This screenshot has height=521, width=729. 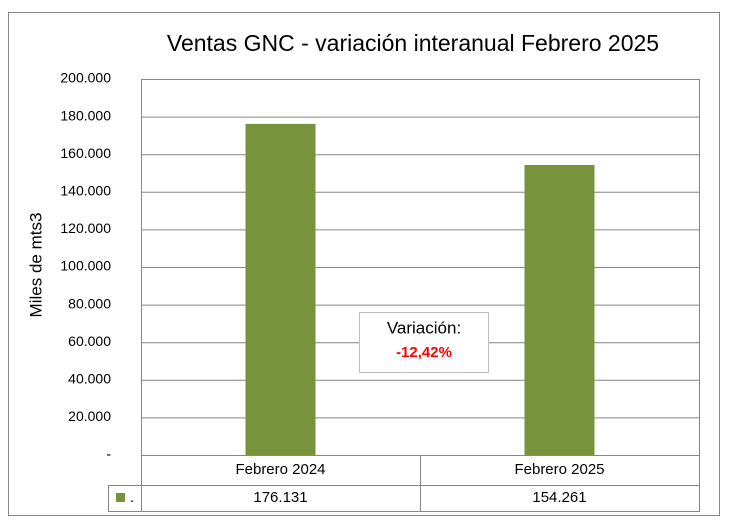 What do you see at coordinates (85, 153) in the screenshot?
I see `y-tick-label: 160.000` at bounding box center [85, 153].